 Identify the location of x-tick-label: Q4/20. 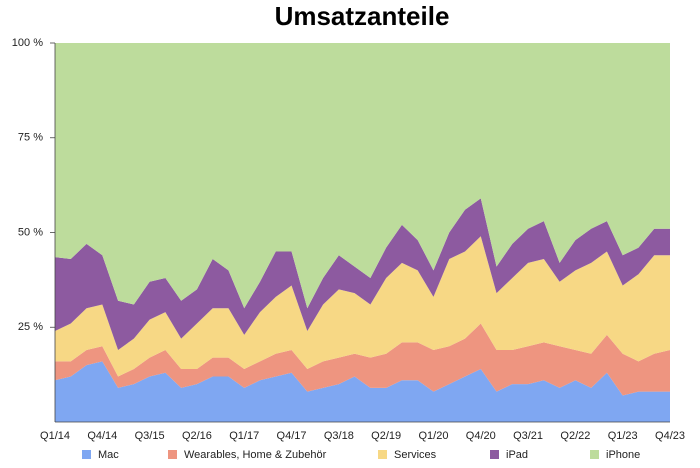
(481, 436).